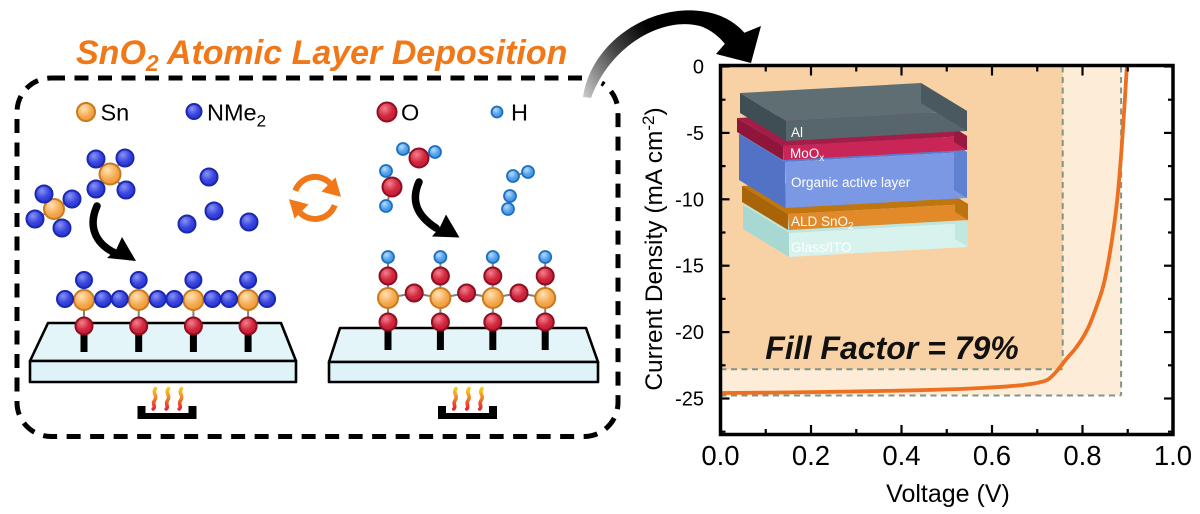 This screenshot has width=1200, height=514. I want to click on svg-text: 0, so click(698, 68).